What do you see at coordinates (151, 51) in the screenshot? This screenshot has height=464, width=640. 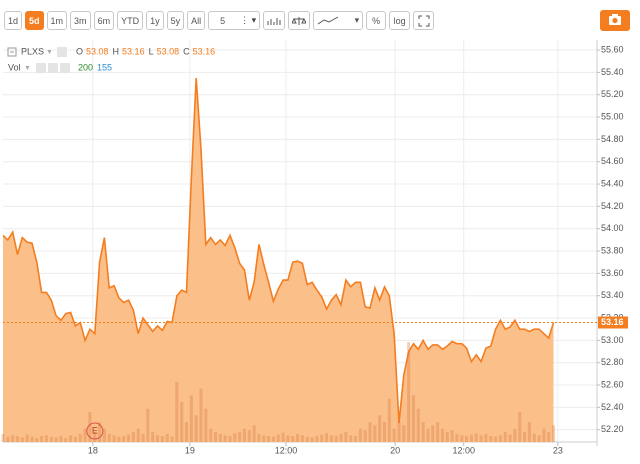 I see `ohlc-label: L` at bounding box center [151, 51].